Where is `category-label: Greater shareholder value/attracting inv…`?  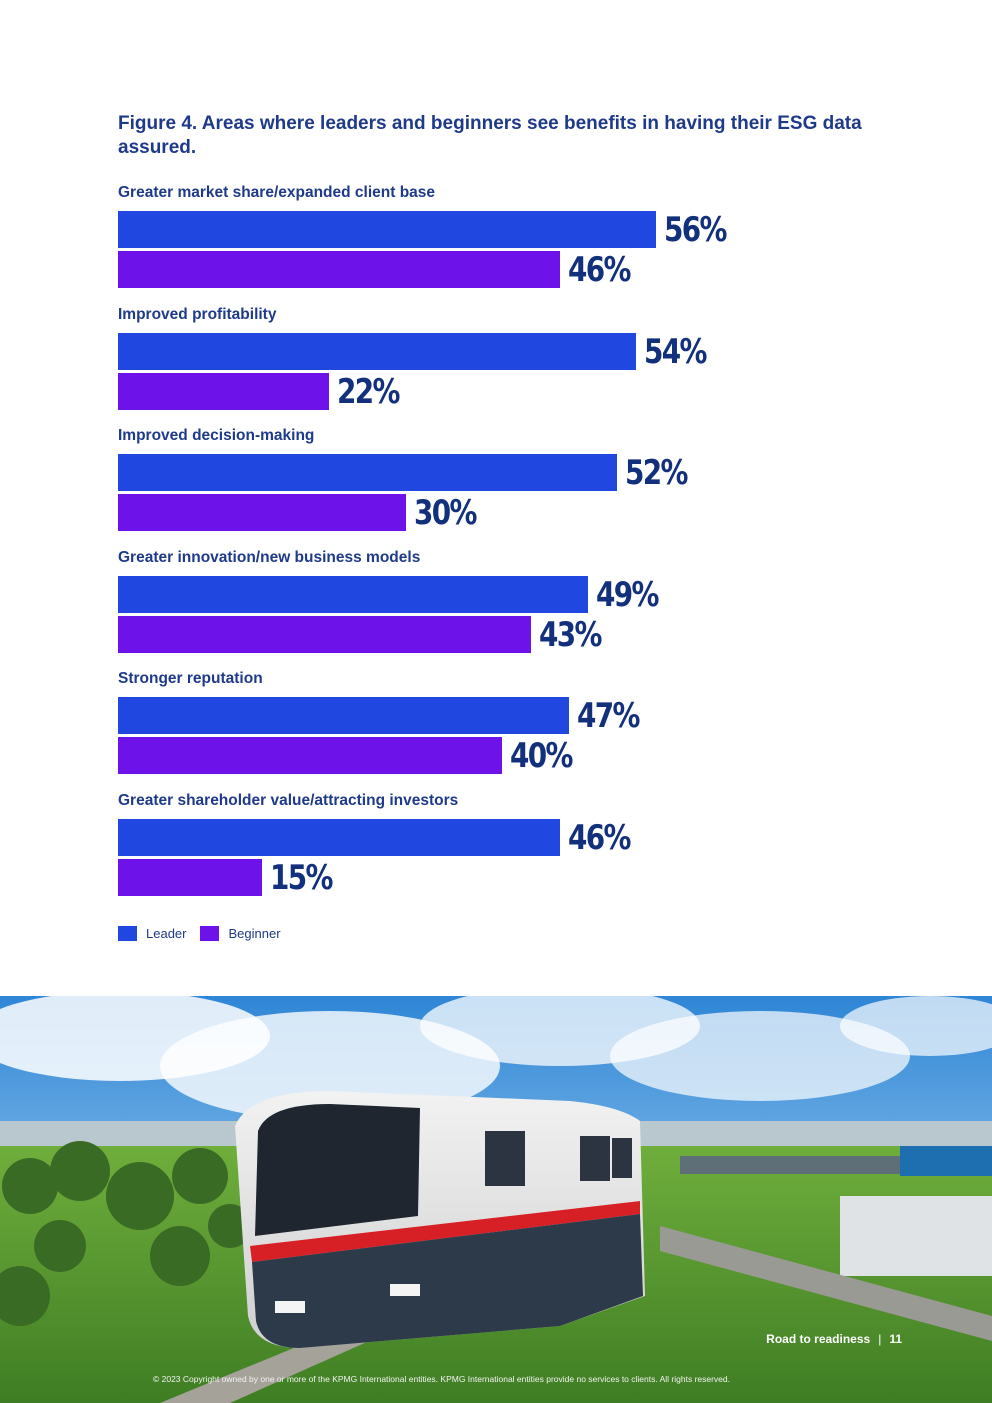 category-label: Greater shareholder value/attracting inv… is located at coordinates (288, 800).